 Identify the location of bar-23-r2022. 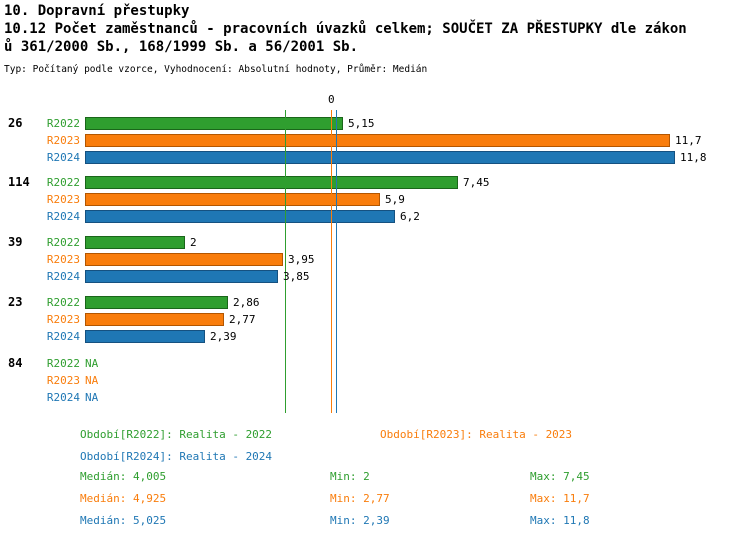
(156, 302).